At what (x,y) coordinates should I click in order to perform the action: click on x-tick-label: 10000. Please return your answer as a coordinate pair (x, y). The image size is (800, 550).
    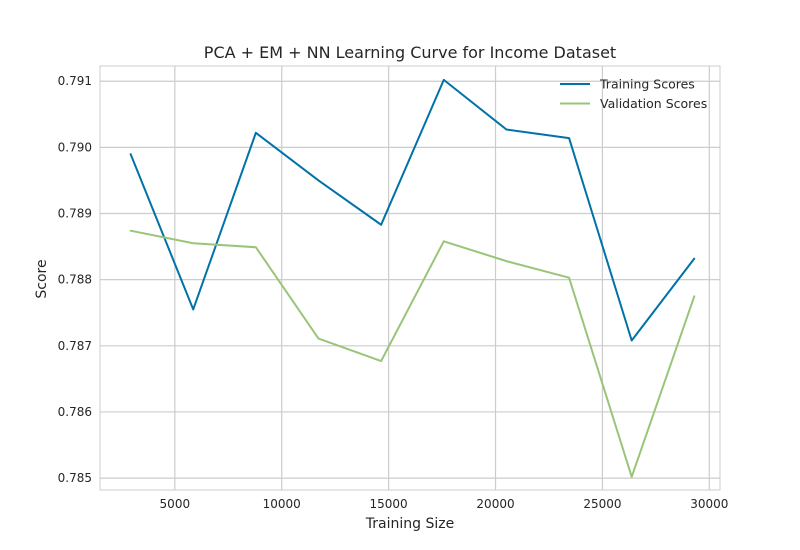
    Looking at the image, I should click on (282, 504).